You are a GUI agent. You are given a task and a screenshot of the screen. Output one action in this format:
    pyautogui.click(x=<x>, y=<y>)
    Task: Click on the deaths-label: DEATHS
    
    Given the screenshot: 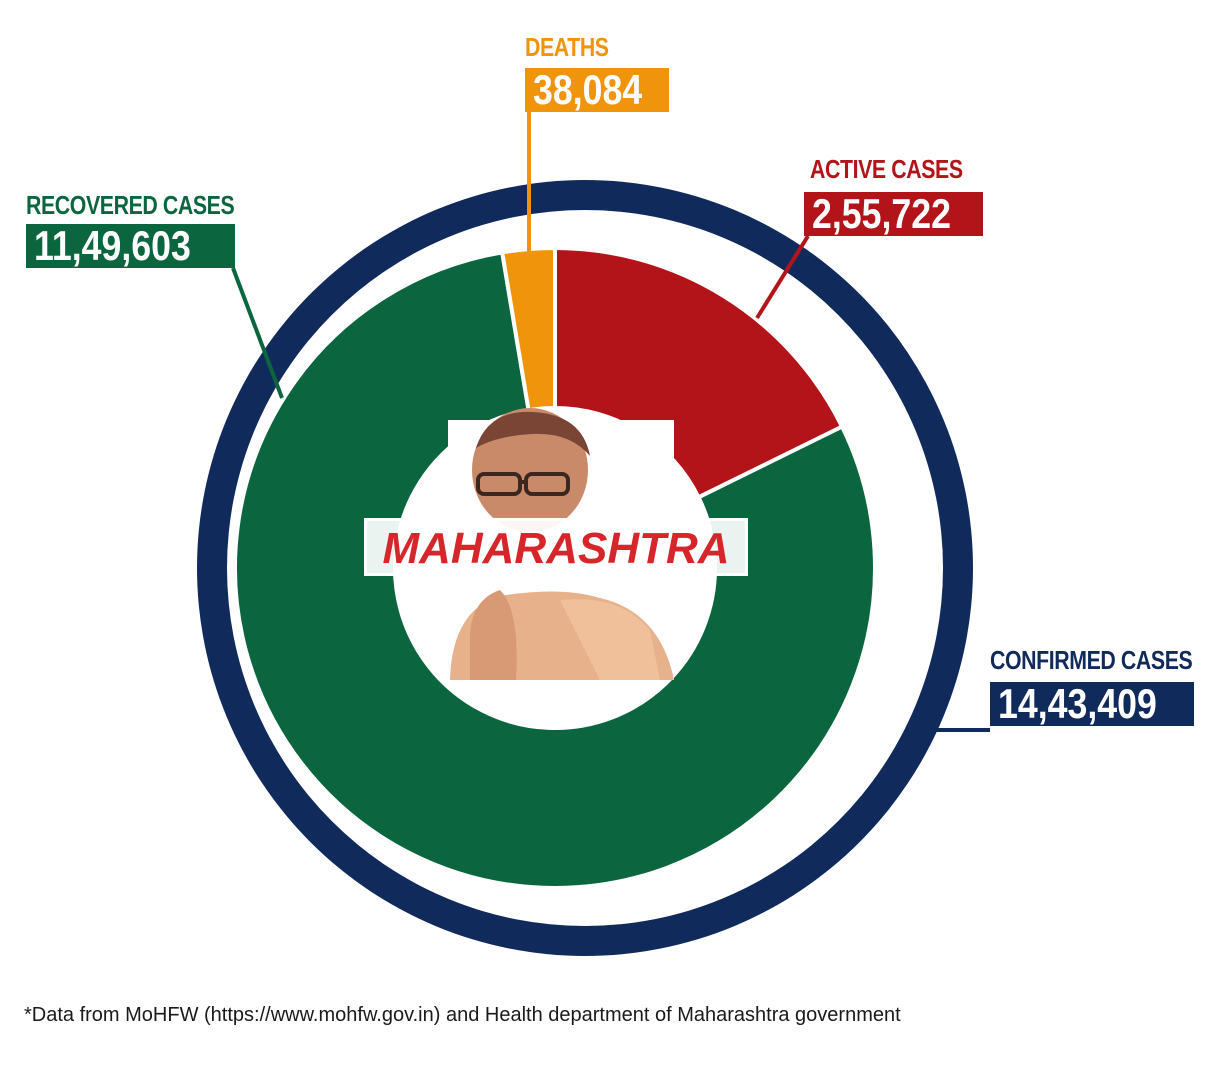 What is the action you would take?
    pyautogui.click(x=567, y=47)
    